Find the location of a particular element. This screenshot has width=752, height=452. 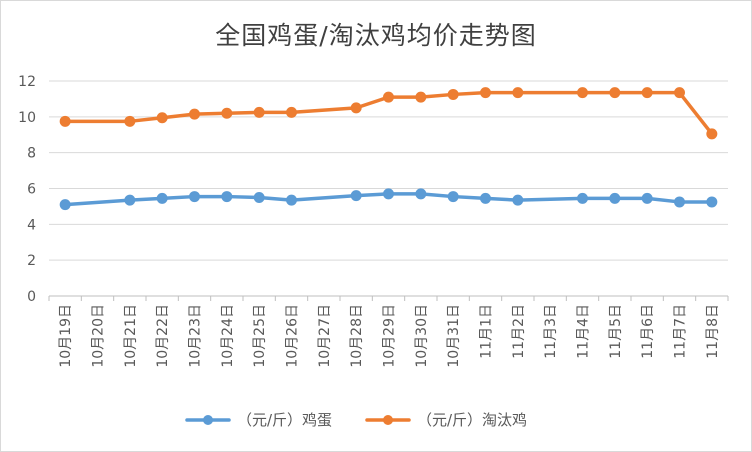

x-tick-label: 10月26日 is located at coordinates (293, 336).